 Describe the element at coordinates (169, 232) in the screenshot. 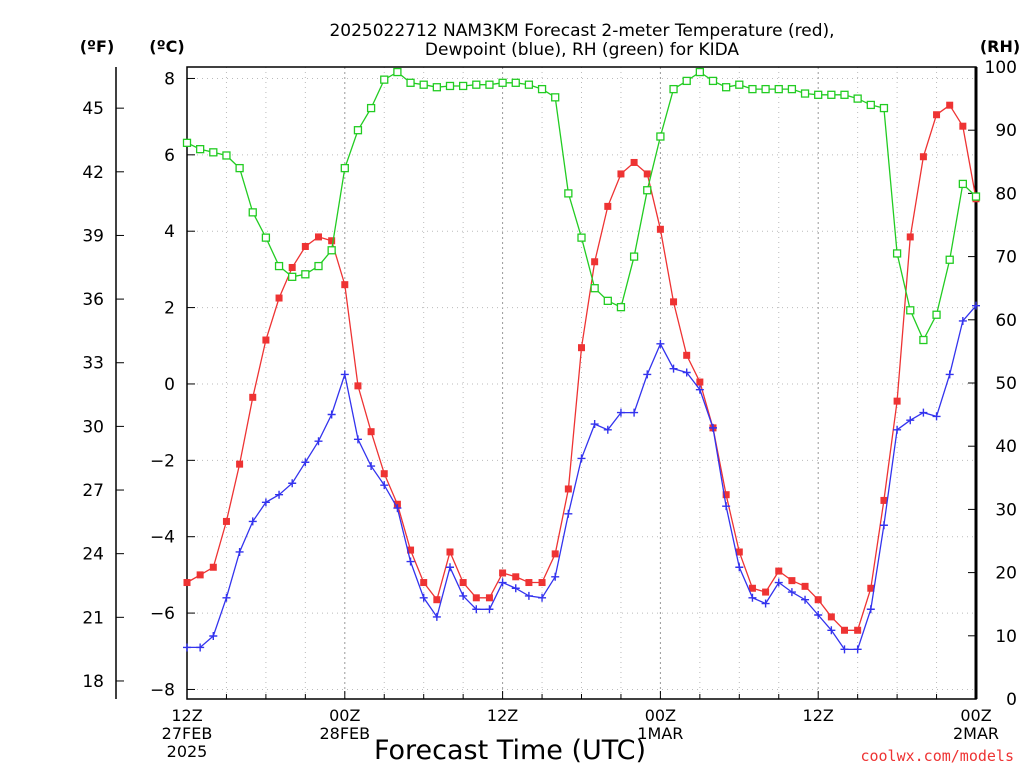

I see `celsius-tick-label: 4` at that location.